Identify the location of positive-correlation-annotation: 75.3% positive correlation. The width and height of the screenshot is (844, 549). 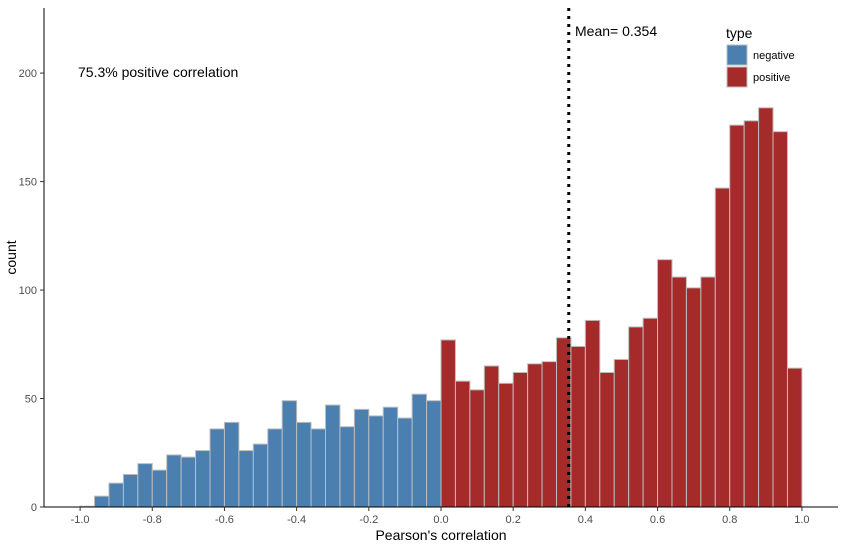
(158, 72).